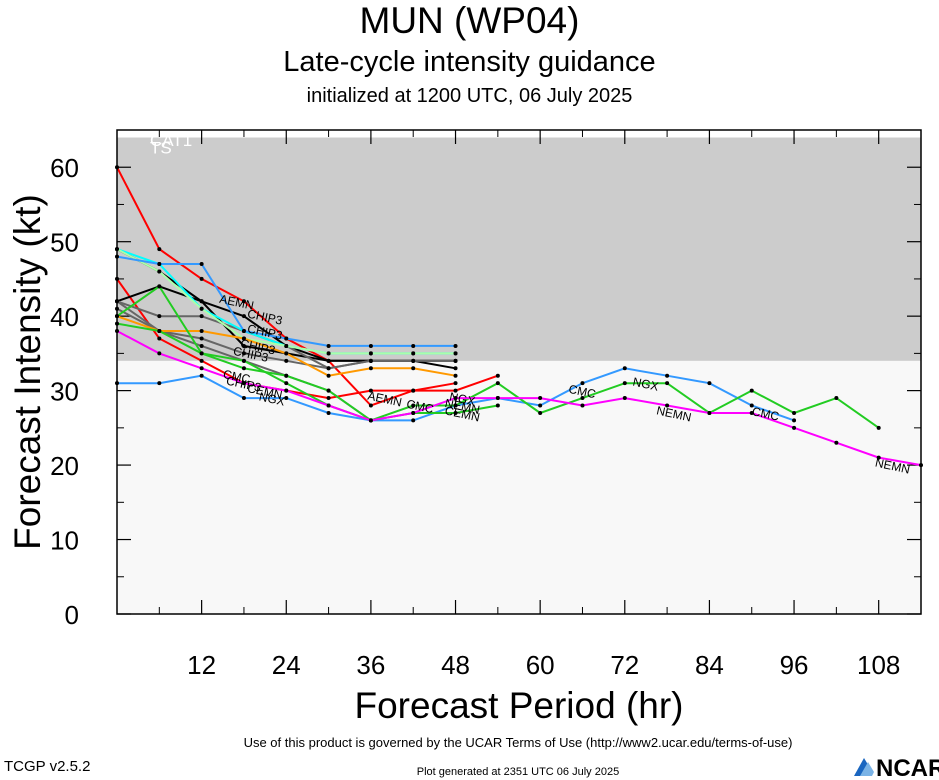 Image resolution: width=939 pixels, height=780 pixels. Describe the element at coordinates (201, 665) in the screenshot. I see `x-tick-label: 12` at that location.